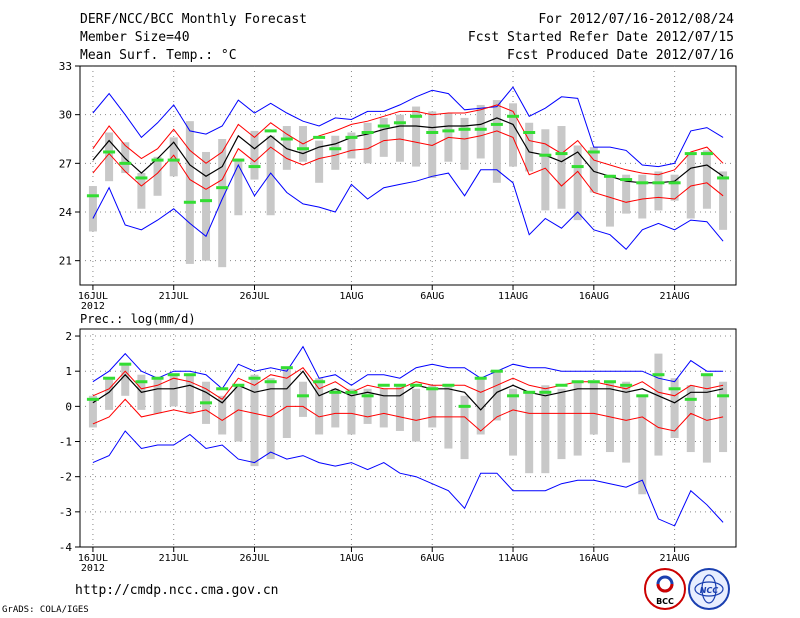  I want to click on prec-ytick-label: -4, so click(66, 547).